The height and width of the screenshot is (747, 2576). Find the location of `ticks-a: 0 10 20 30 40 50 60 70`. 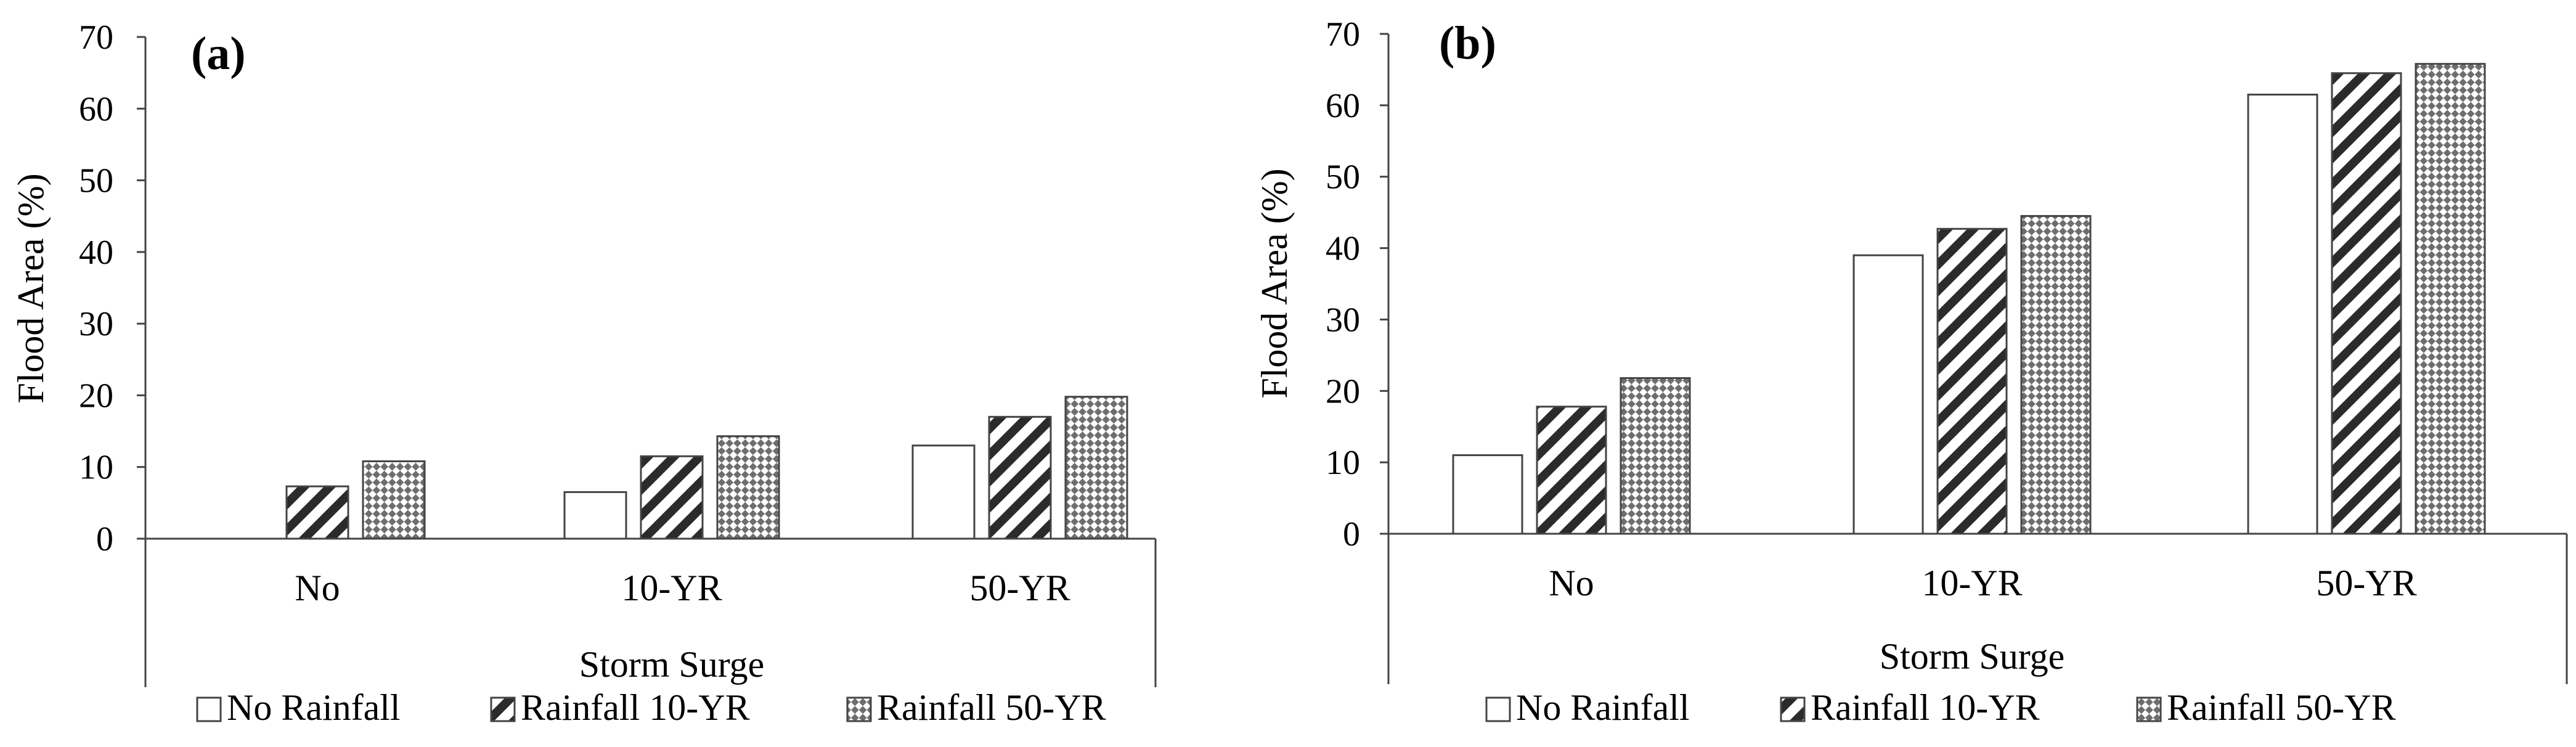

ticks-a: 0 10 20 30 40 50 60 70 is located at coordinates (112, 288).